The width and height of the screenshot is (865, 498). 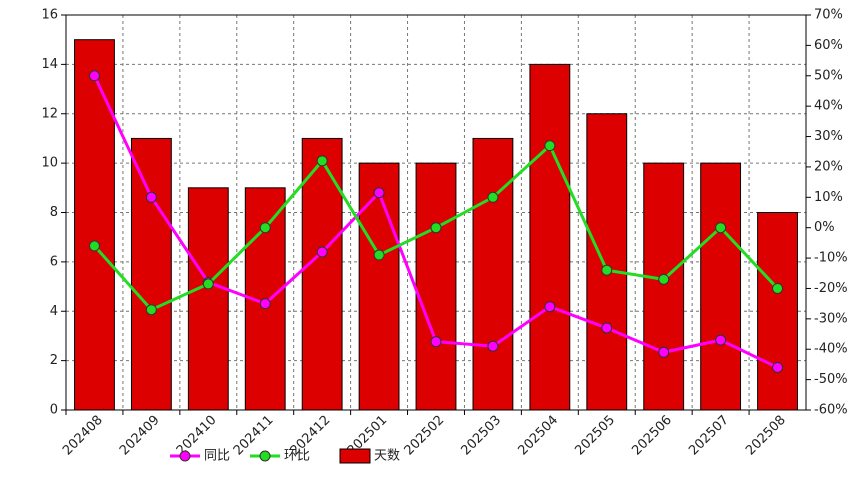 I want to click on y-tick-label: 10, so click(x=49, y=163).